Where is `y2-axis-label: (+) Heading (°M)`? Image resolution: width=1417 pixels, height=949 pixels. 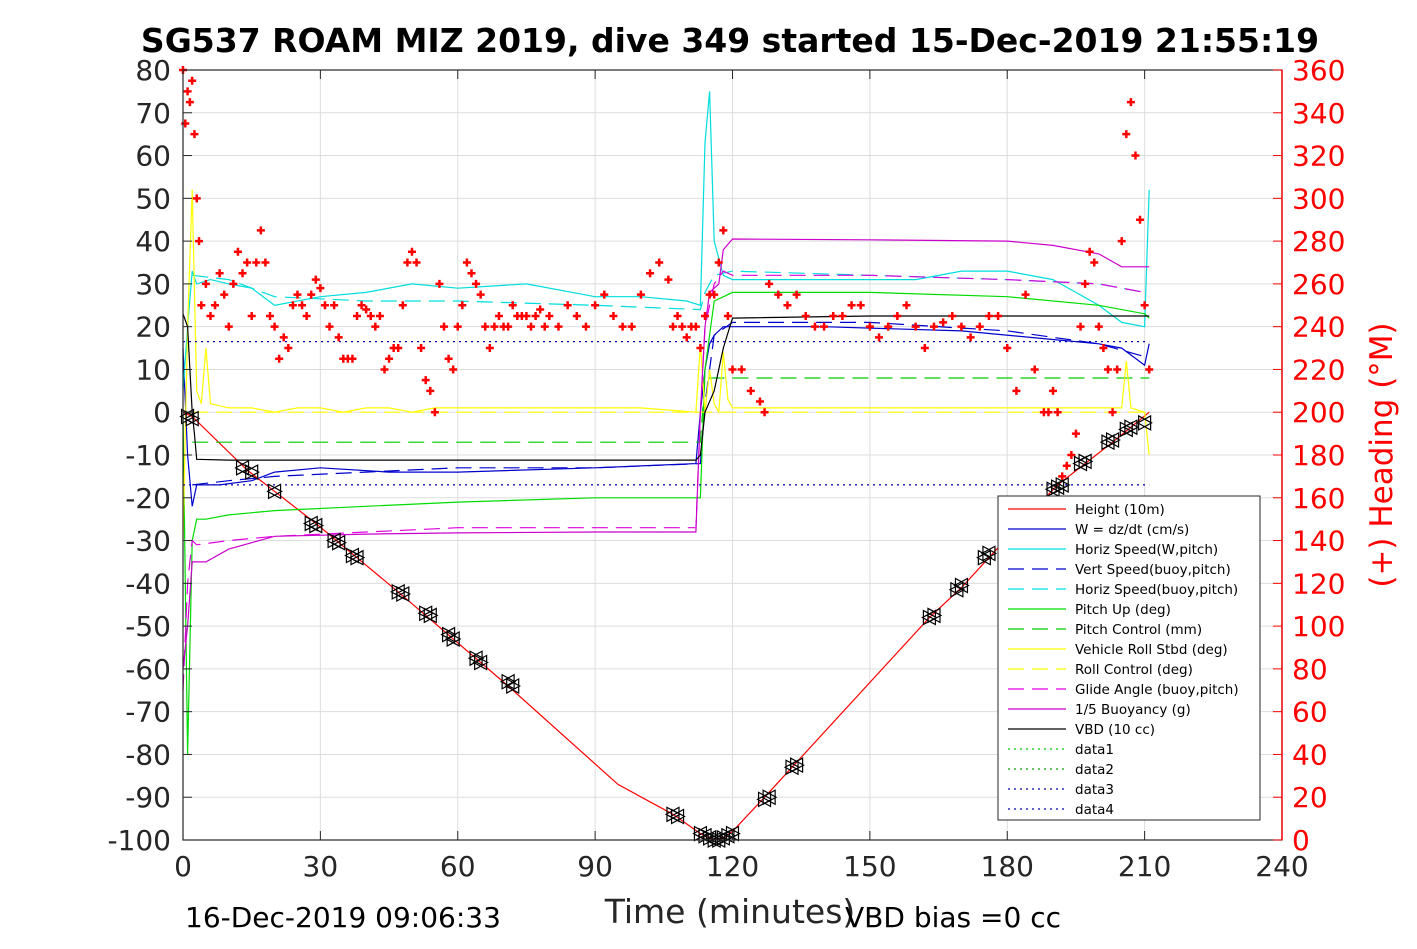 y2-axis-label: (+) Heading (°M) is located at coordinates (1382, 454).